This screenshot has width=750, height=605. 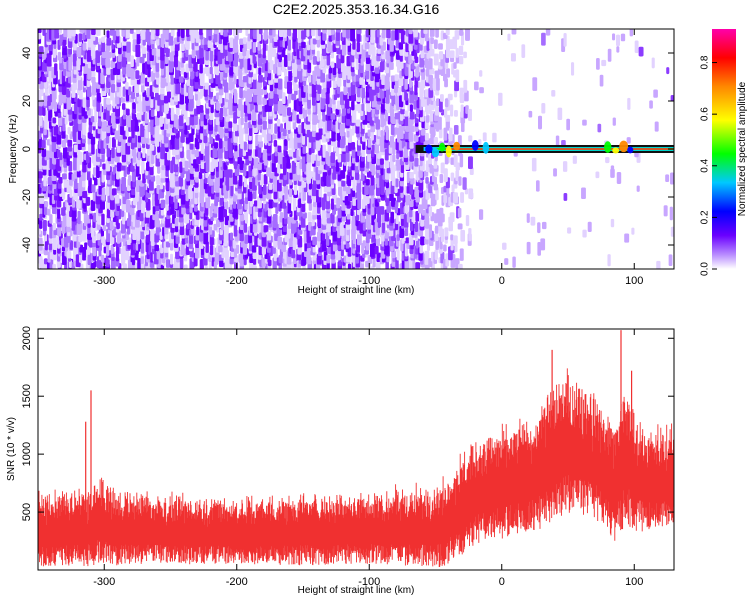 What do you see at coordinates (724, 149) in the screenshot?
I see `colorbar-gradient` at bounding box center [724, 149].